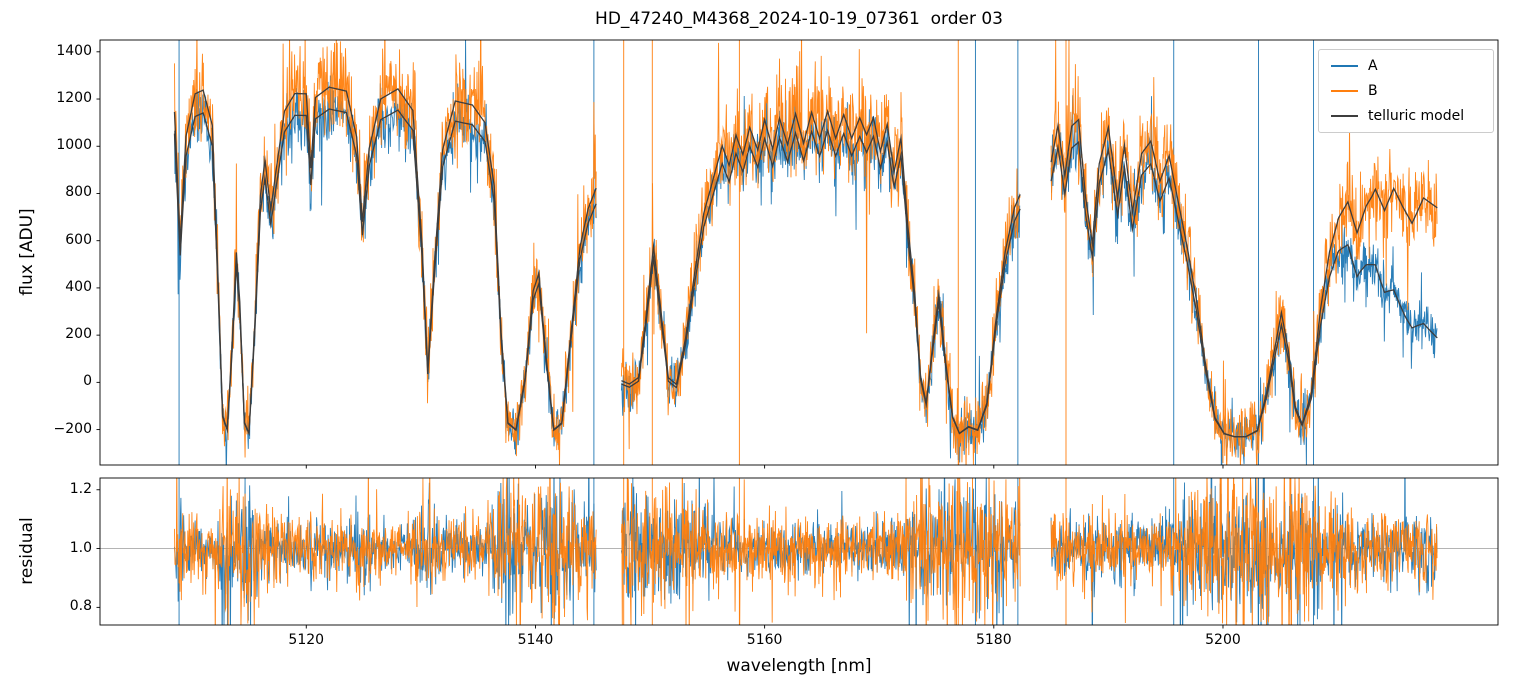 The height and width of the screenshot is (696, 1513). Describe the element at coordinates (1223, 640) in the screenshot. I see `x-tick-label: 5200` at that location.